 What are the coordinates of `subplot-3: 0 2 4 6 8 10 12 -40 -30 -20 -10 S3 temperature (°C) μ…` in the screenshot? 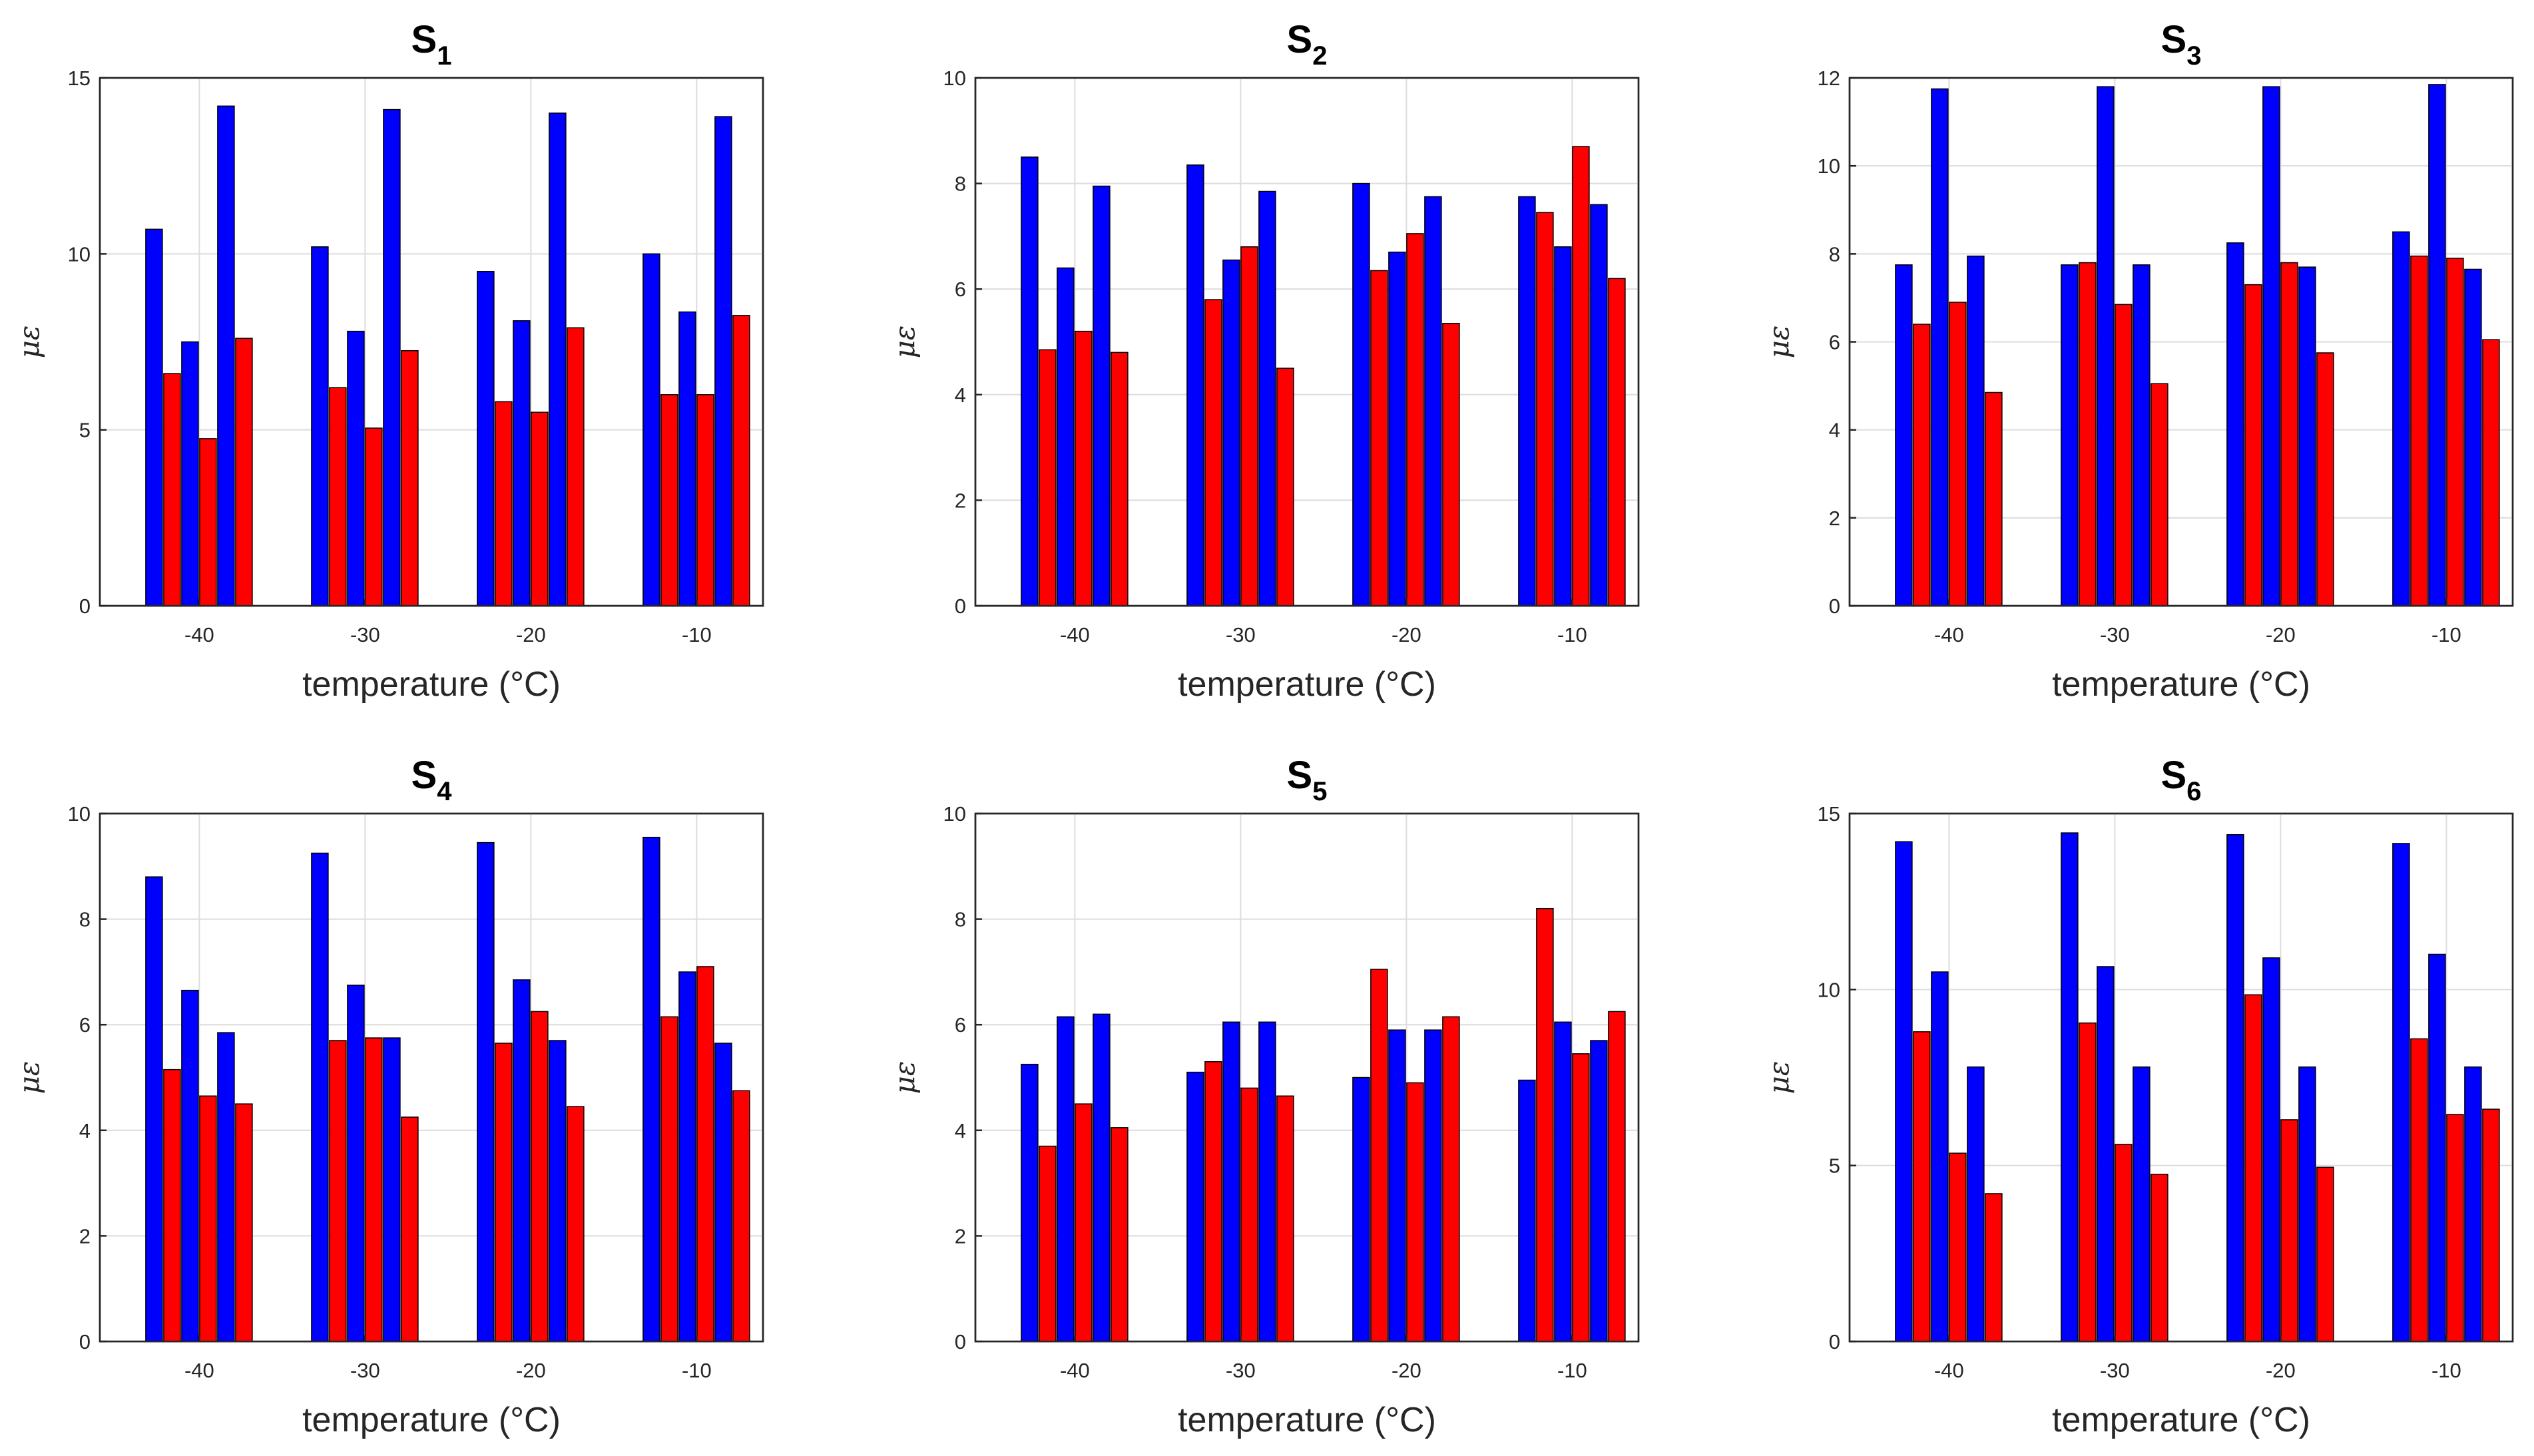 It's located at (2138, 361).